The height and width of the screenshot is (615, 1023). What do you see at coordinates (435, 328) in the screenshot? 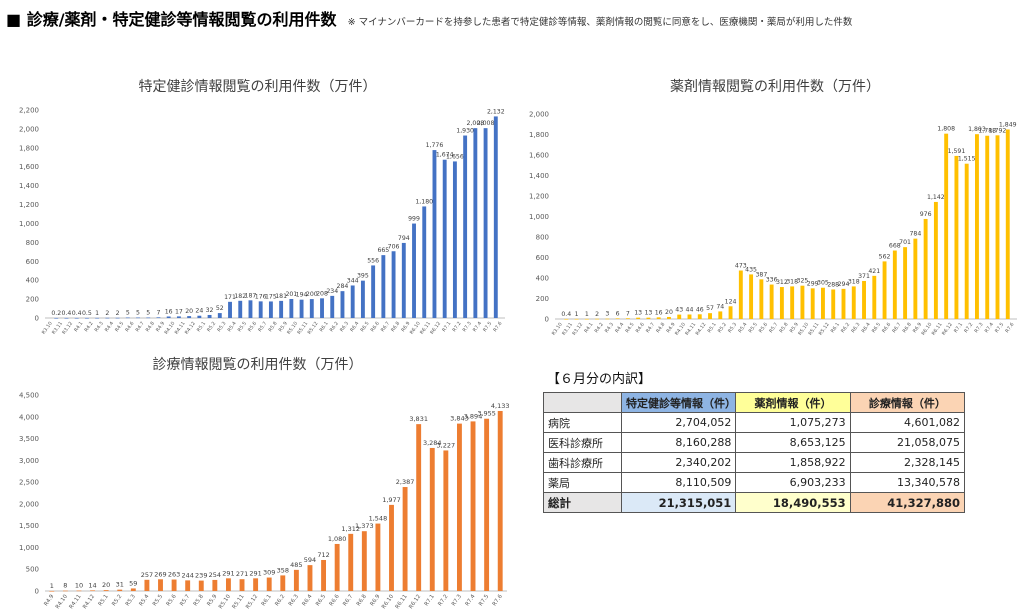
I see `tokutei-xtick-label: R6.12` at bounding box center [435, 328].